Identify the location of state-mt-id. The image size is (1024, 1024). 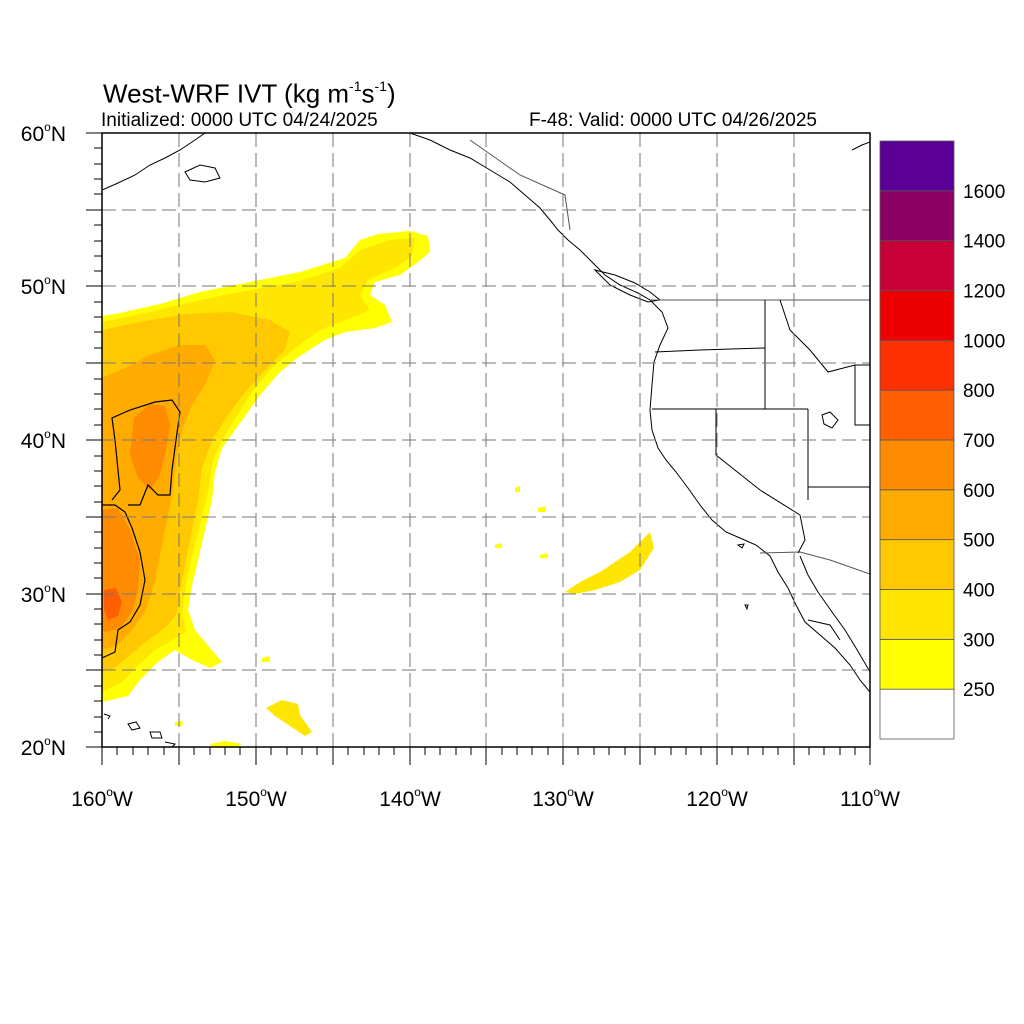
(824, 336).